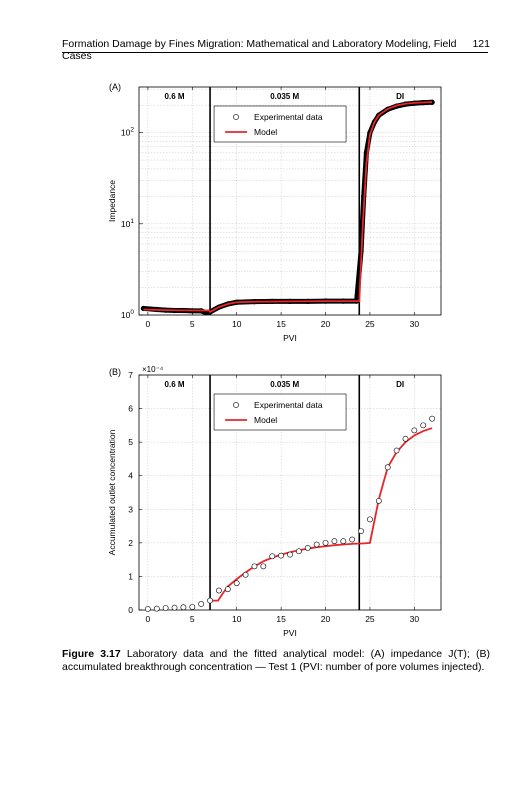 Image resolution: width=531 pixels, height=800 pixels. What do you see at coordinates (130, 543) in the screenshot?
I see `panel-b-y-tick-label: 2` at bounding box center [130, 543].